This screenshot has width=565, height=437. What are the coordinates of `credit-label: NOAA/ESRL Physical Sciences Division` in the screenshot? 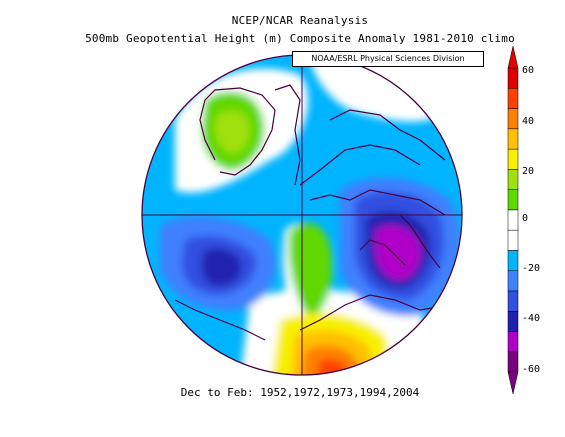 It's located at (388, 59).